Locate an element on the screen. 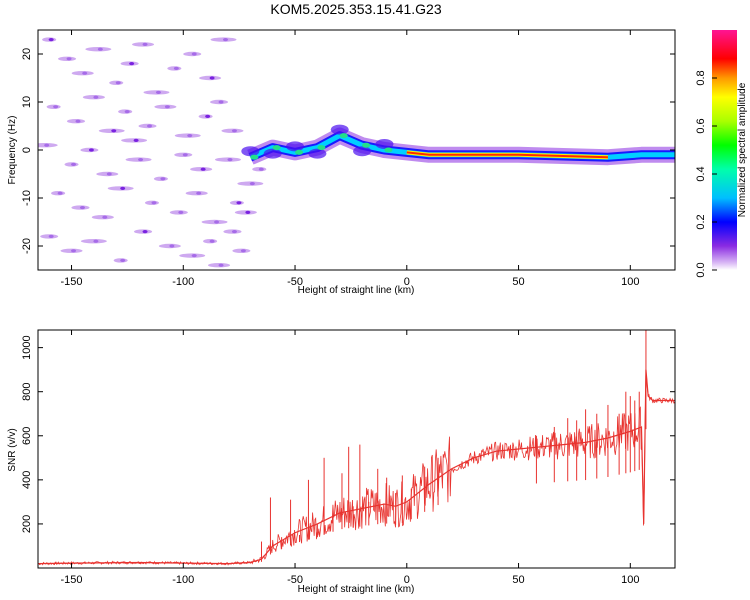  snr-x-tick-label: -150 is located at coordinates (72, 580).